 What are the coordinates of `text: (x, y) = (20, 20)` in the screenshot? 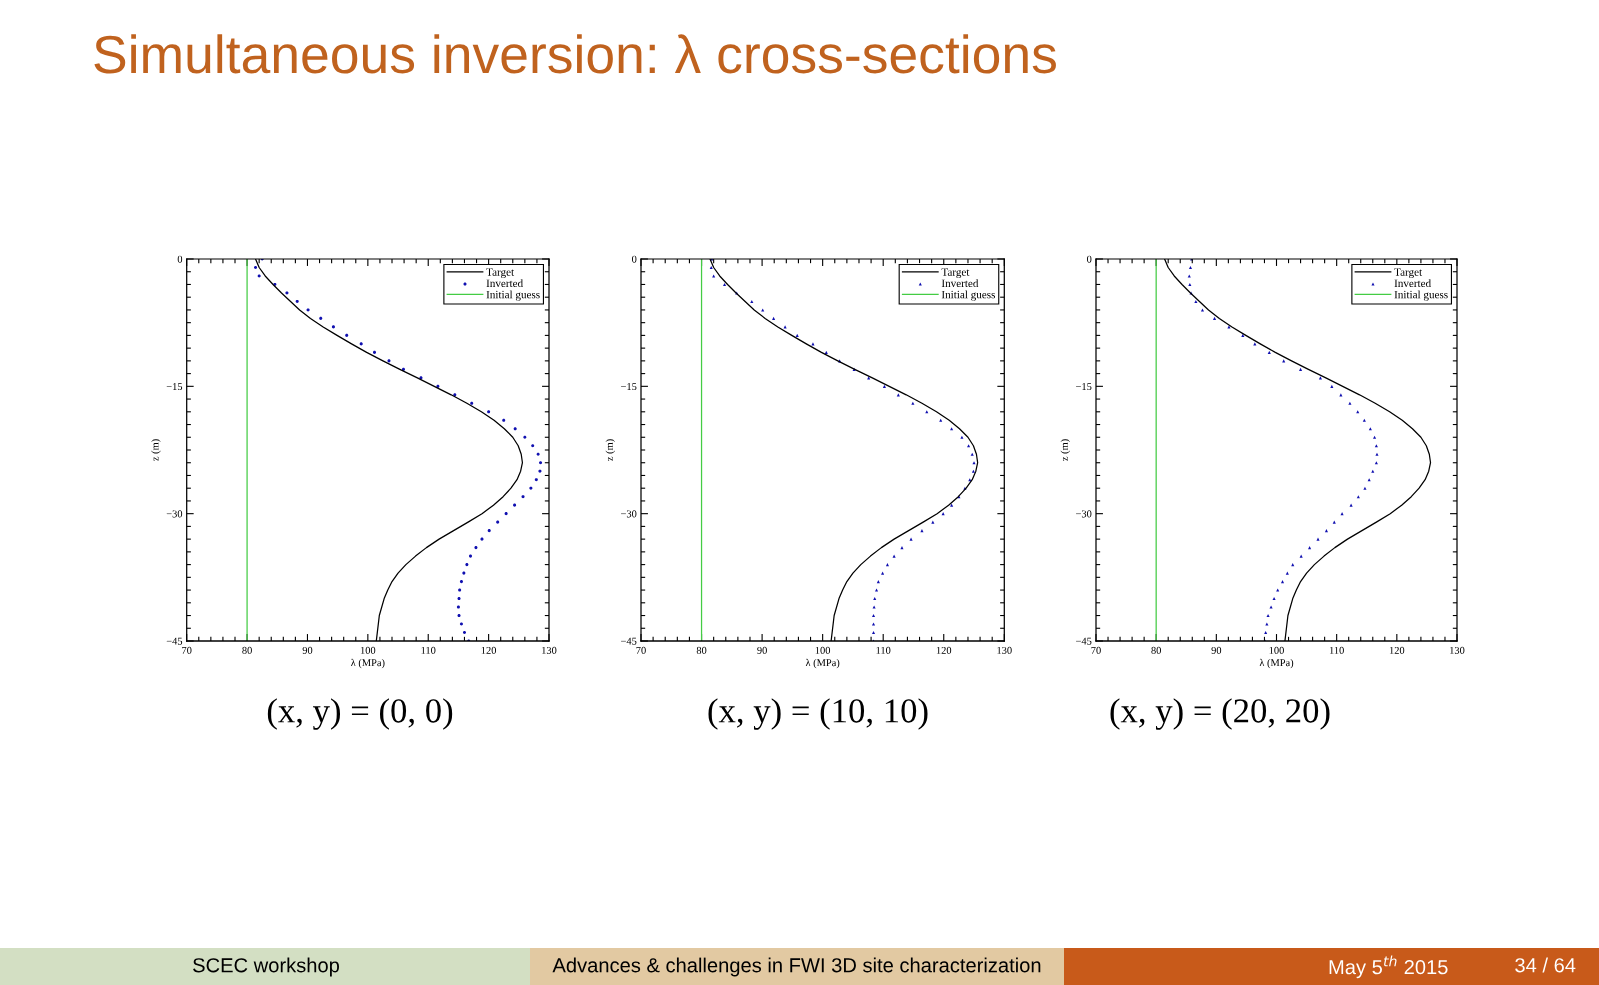 It's located at (1220, 714).